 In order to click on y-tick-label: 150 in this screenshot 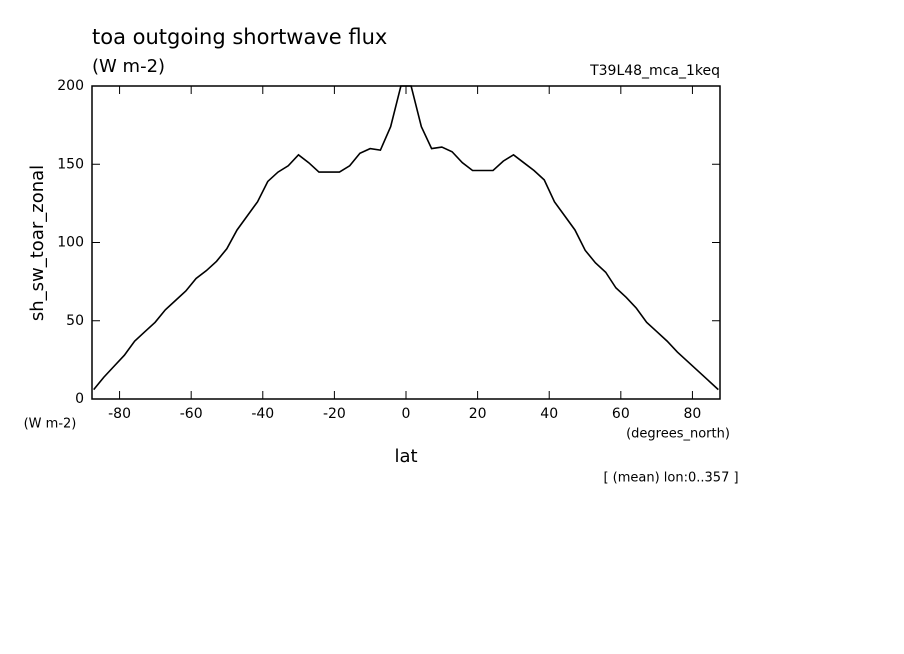, I will do `click(70, 164)`.